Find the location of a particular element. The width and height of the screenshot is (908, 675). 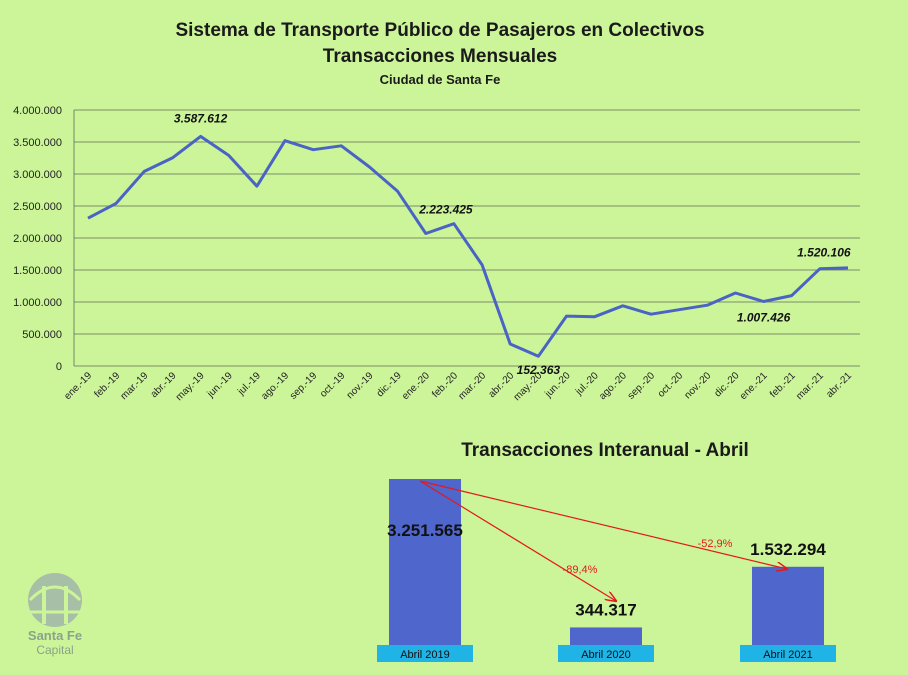

bar-value-label: 1.532.294 is located at coordinates (788, 549).